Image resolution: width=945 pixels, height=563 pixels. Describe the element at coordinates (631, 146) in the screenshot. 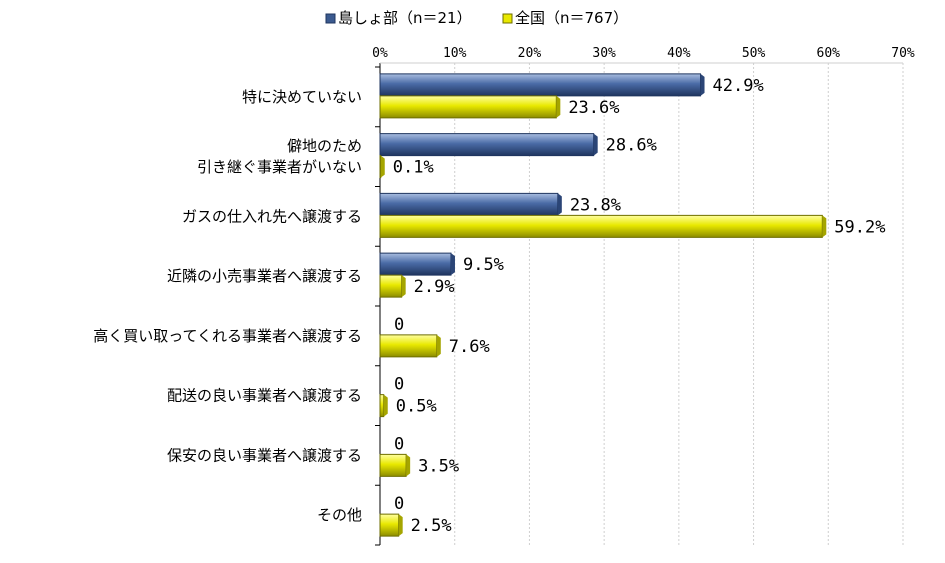

I see `value-label: 28.6%` at that location.